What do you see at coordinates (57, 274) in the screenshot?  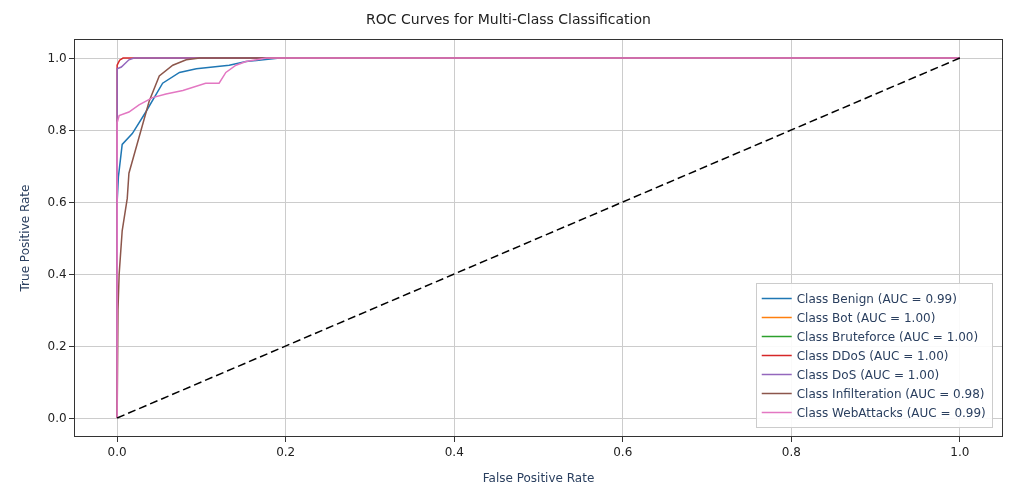 I see `y-tick-label: 0.4` at bounding box center [57, 274].